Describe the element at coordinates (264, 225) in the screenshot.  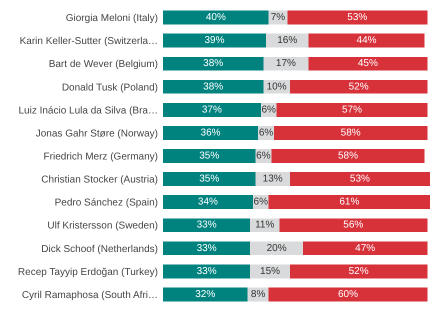
I see `data-label: 11%` at that location.